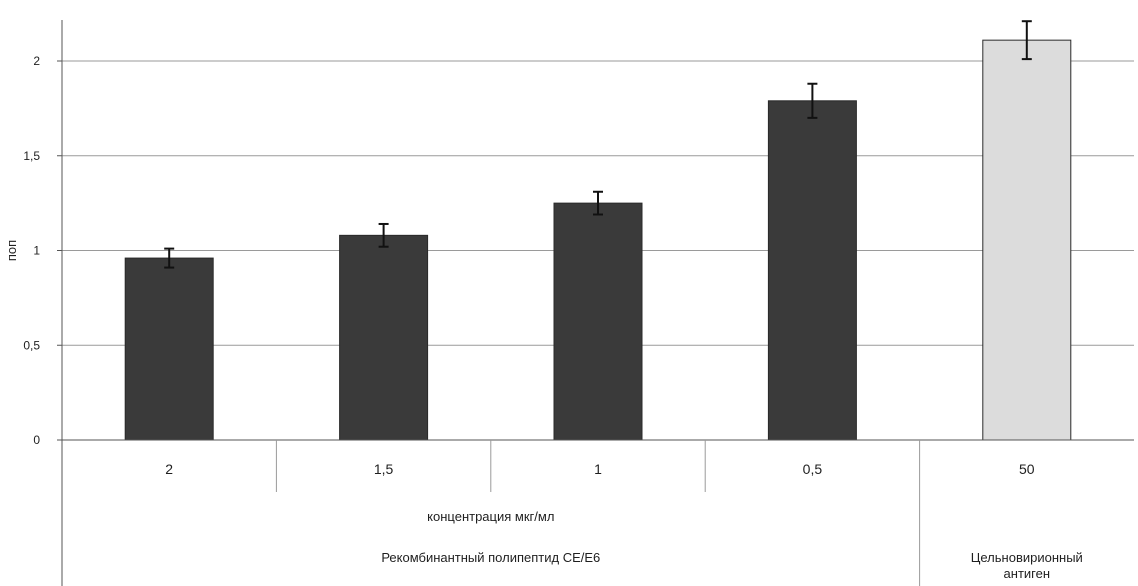 The height and width of the screenshot is (586, 1138). I want to click on y-axis-ticks: 0 0,5 1 1,5 2, so click(42, 250).